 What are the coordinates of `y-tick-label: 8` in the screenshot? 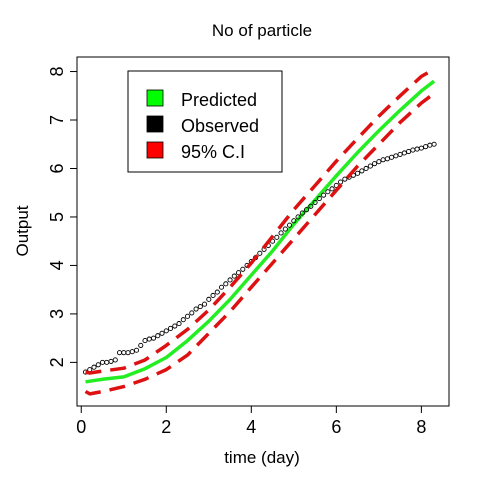 It's located at (57, 72).